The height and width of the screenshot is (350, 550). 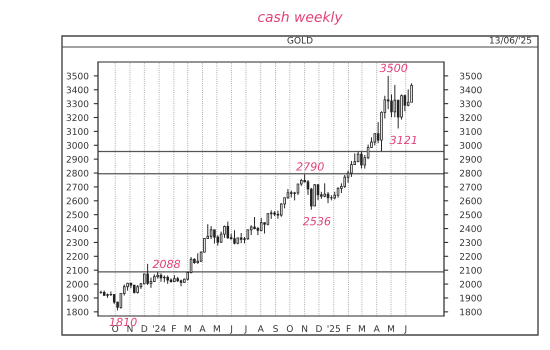 What do you see at coordinates (77, 159) in the screenshot?
I see `y-tick-label: 2900` at bounding box center [77, 159].